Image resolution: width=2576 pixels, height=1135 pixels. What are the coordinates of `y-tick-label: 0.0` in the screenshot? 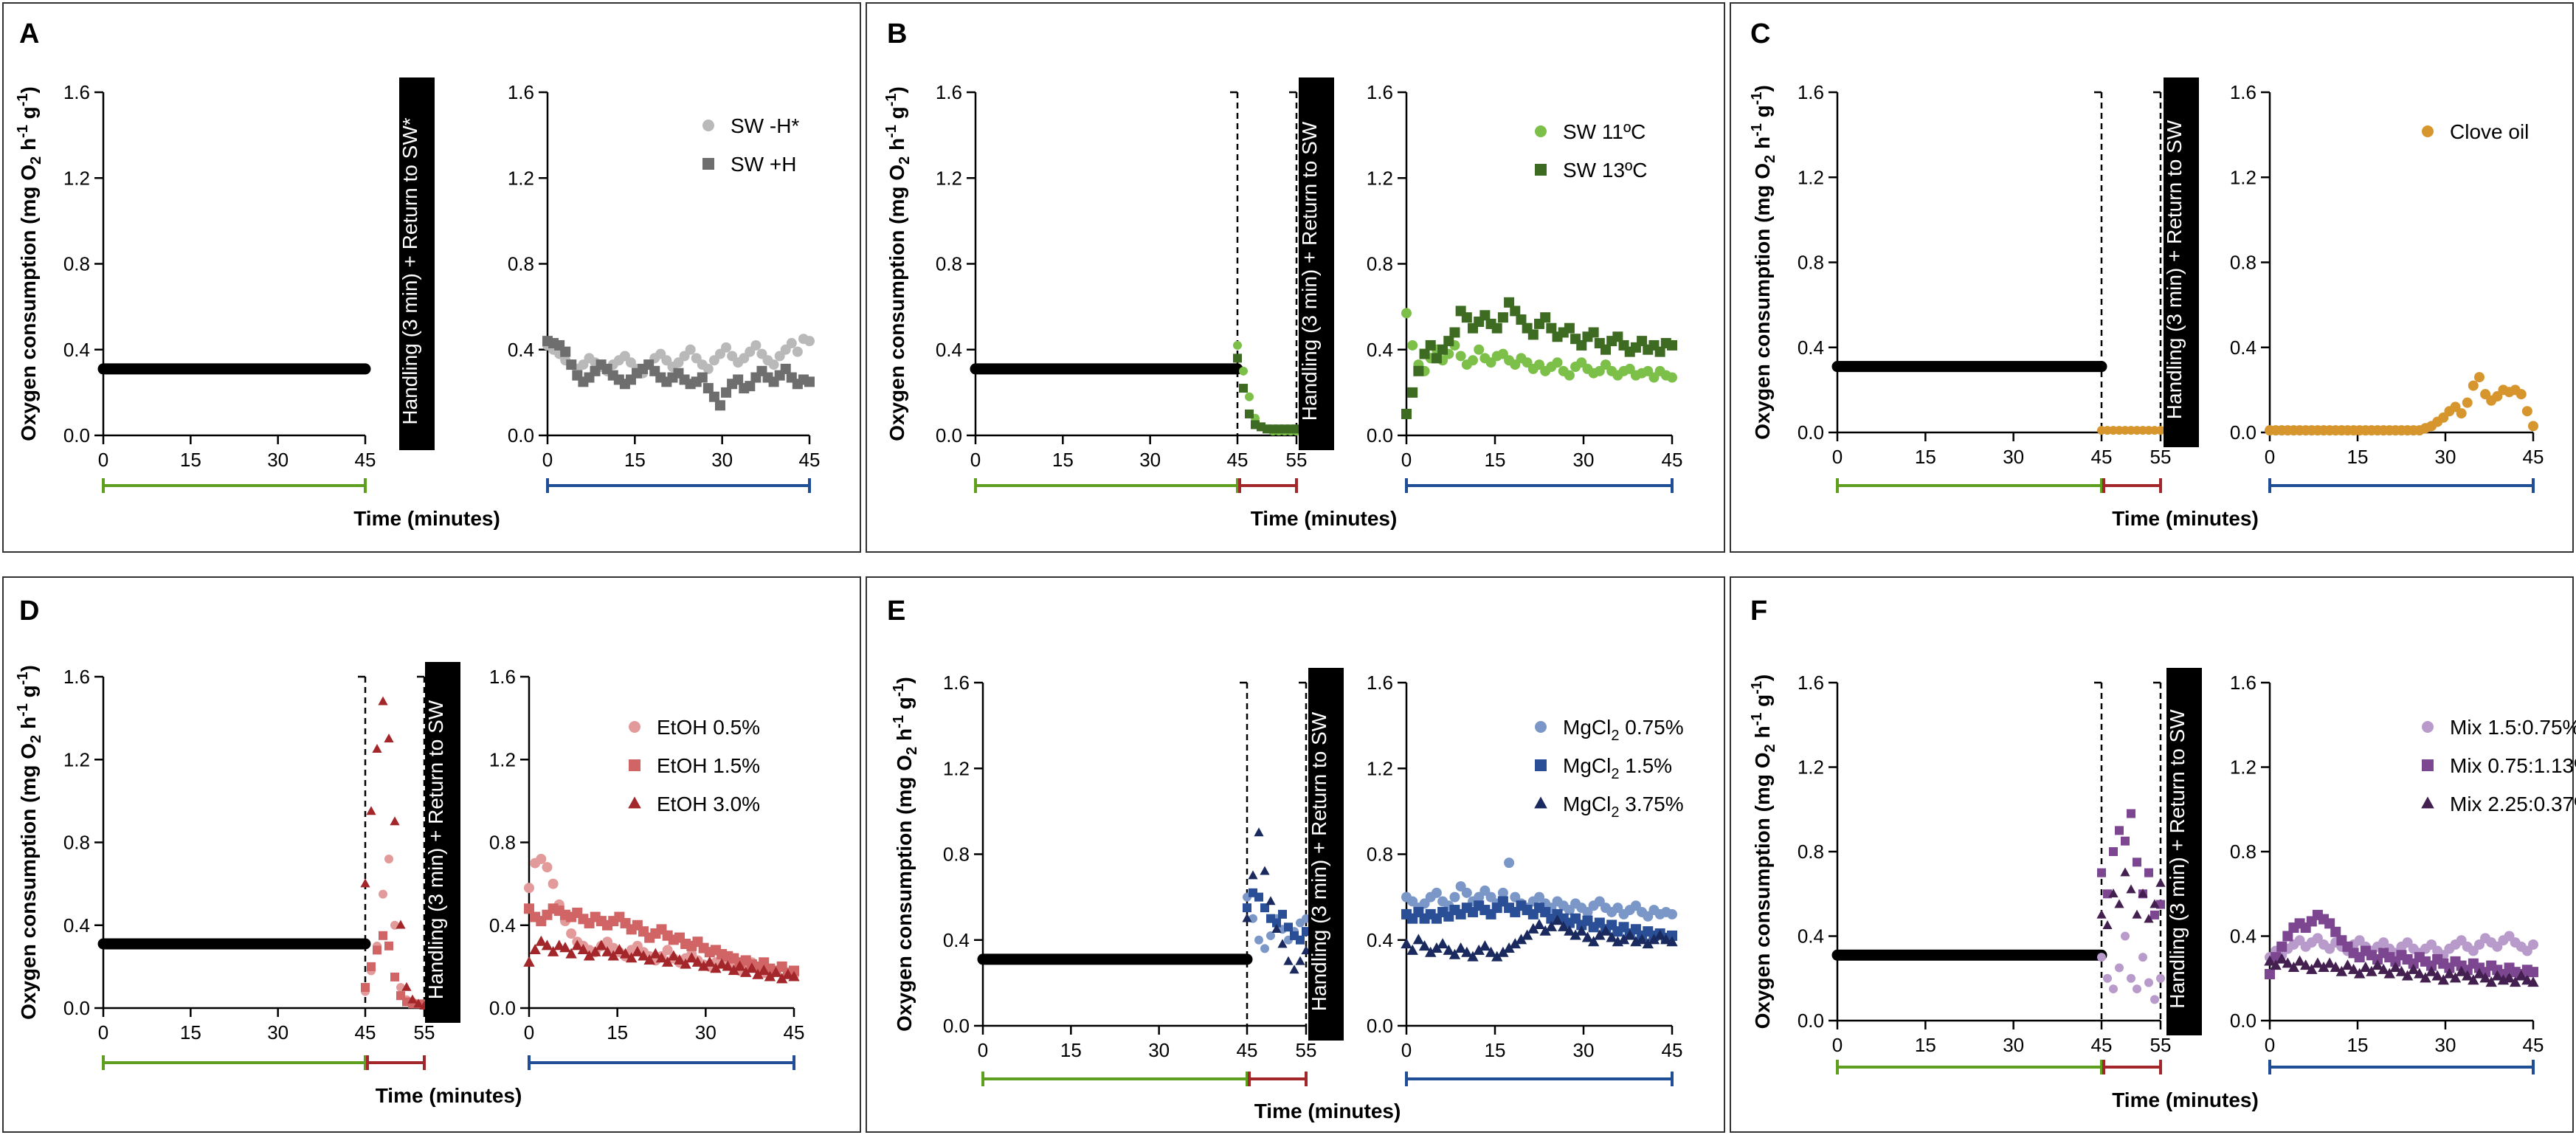 It's located at (77, 1008).